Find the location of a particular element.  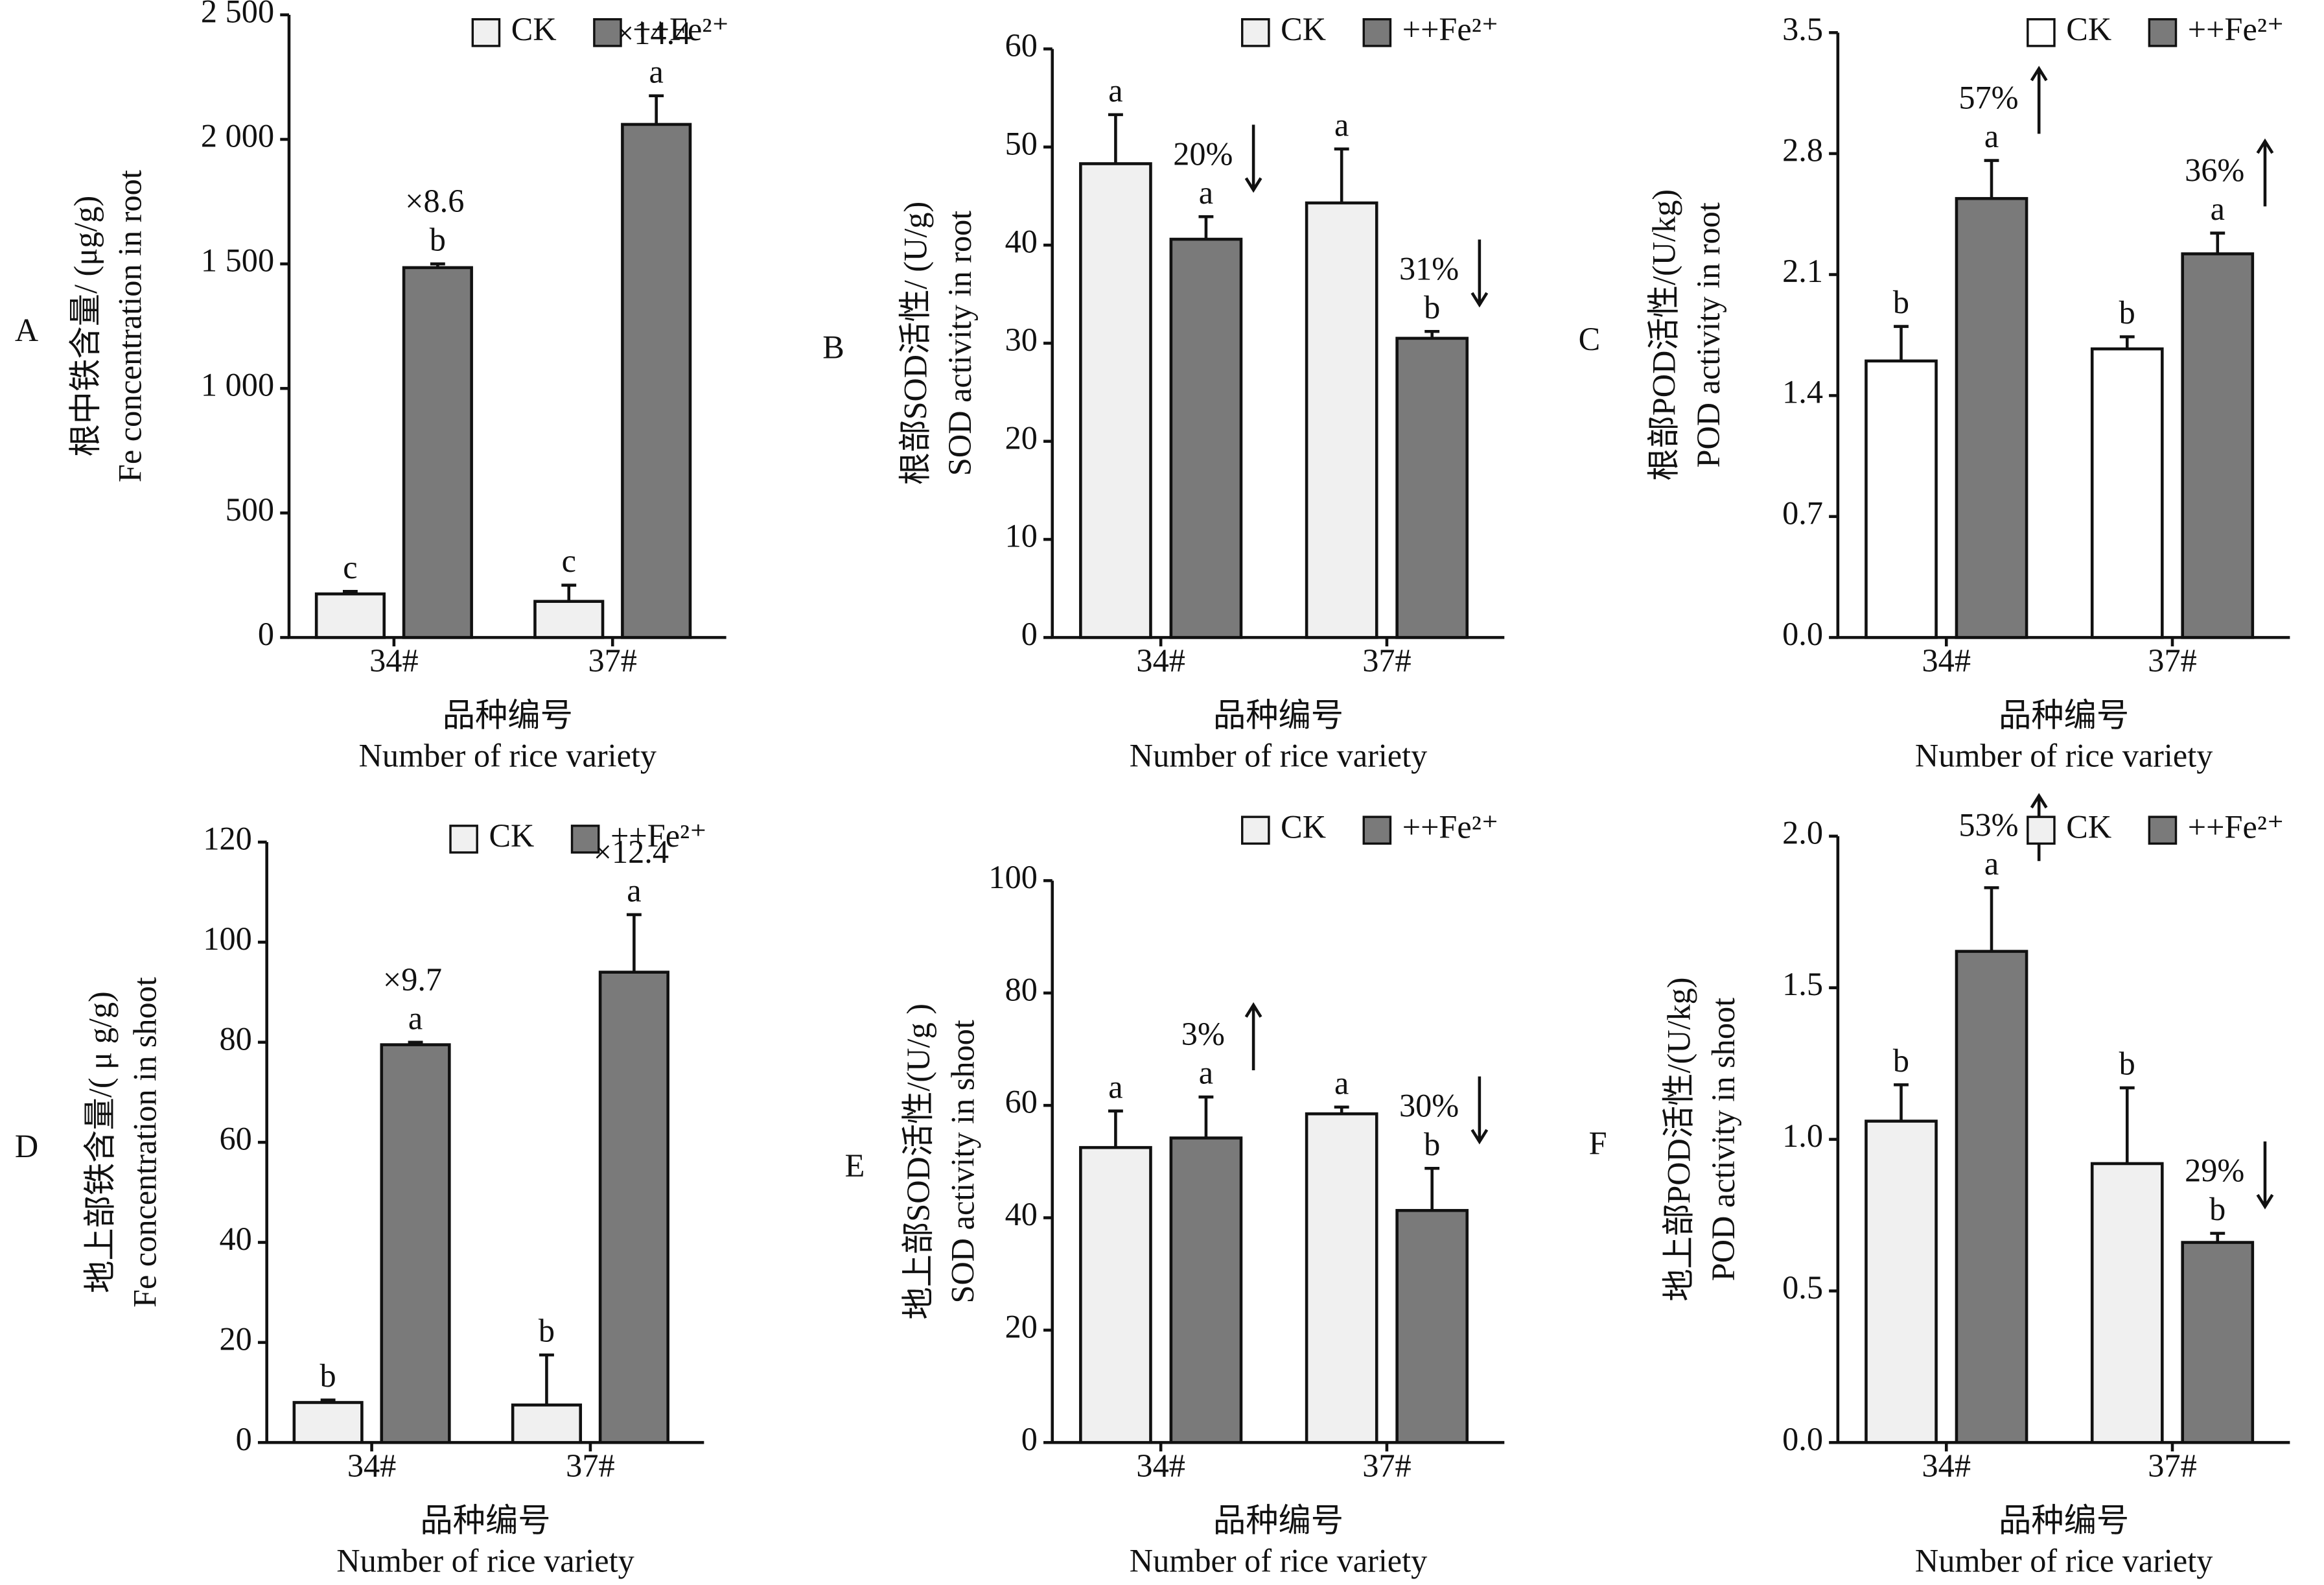

y-tick-label: 3.5 is located at coordinates (1802, 29).